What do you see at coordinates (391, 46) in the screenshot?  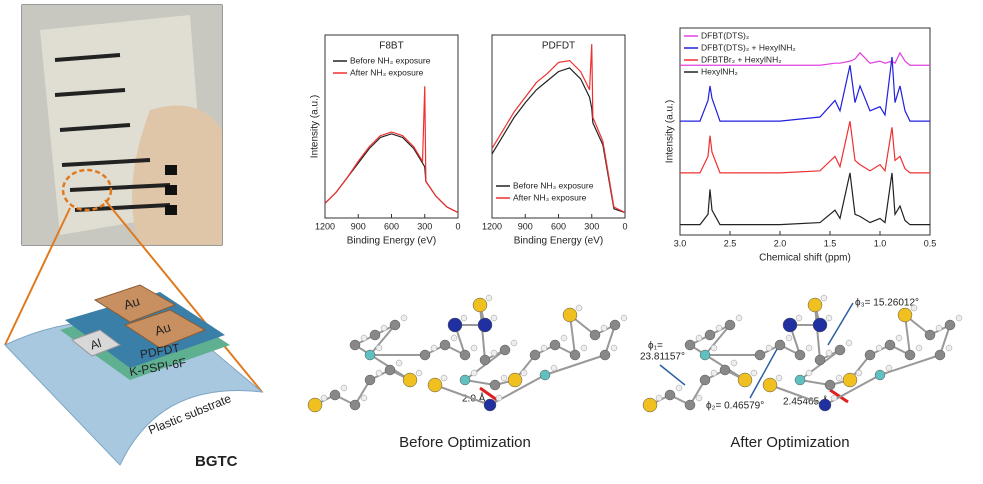 I see `chart-title: F8BT` at bounding box center [391, 46].